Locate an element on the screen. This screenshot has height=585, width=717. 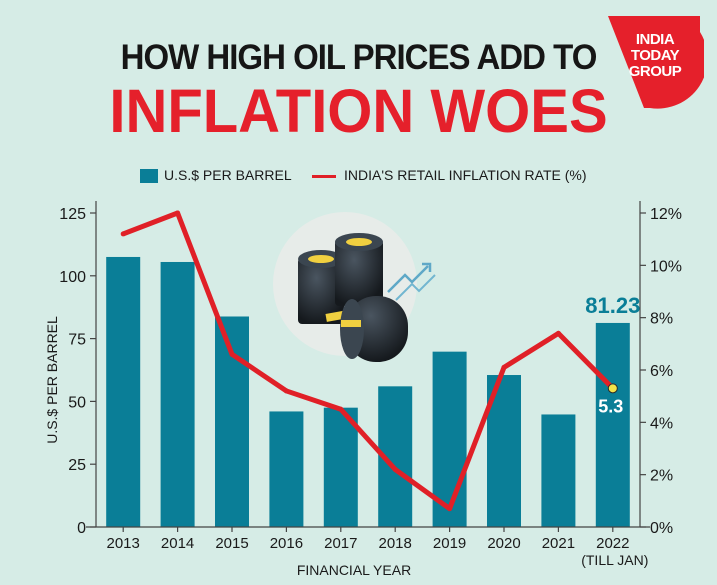
arrow-up-icon is located at coordinates (408, 279).